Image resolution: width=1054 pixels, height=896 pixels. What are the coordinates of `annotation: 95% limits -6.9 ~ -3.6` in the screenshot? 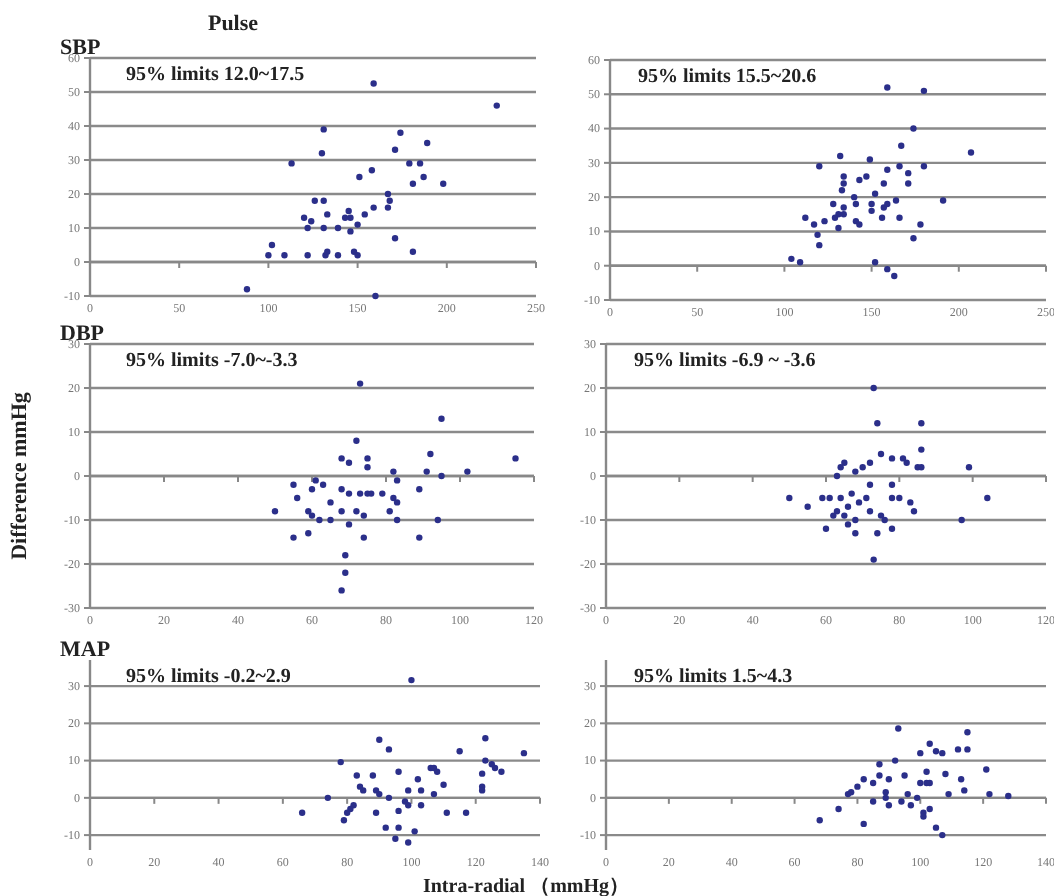 It's located at (725, 361).